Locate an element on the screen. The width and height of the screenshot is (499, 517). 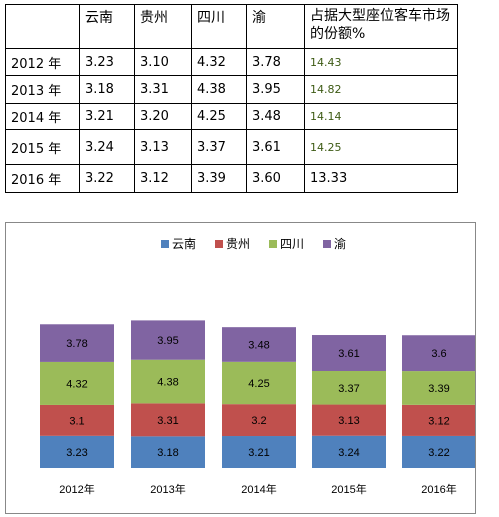
data-label: 3.48 is located at coordinates (258, 345).